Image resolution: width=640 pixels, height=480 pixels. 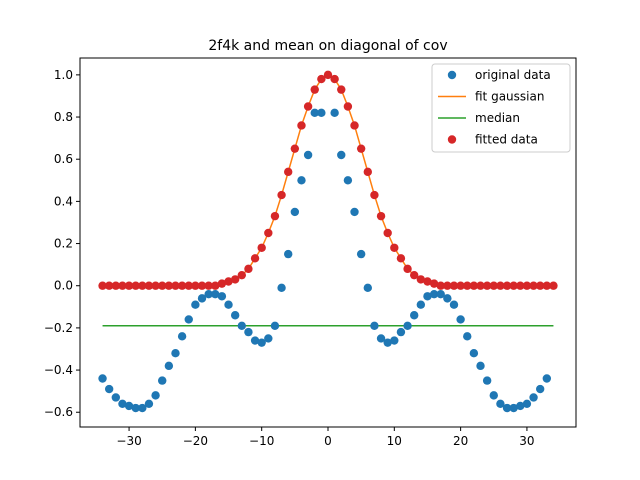 What do you see at coordinates (261, 441) in the screenshot?
I see `x-tick-label: −10` at bounding box center [261, 441].